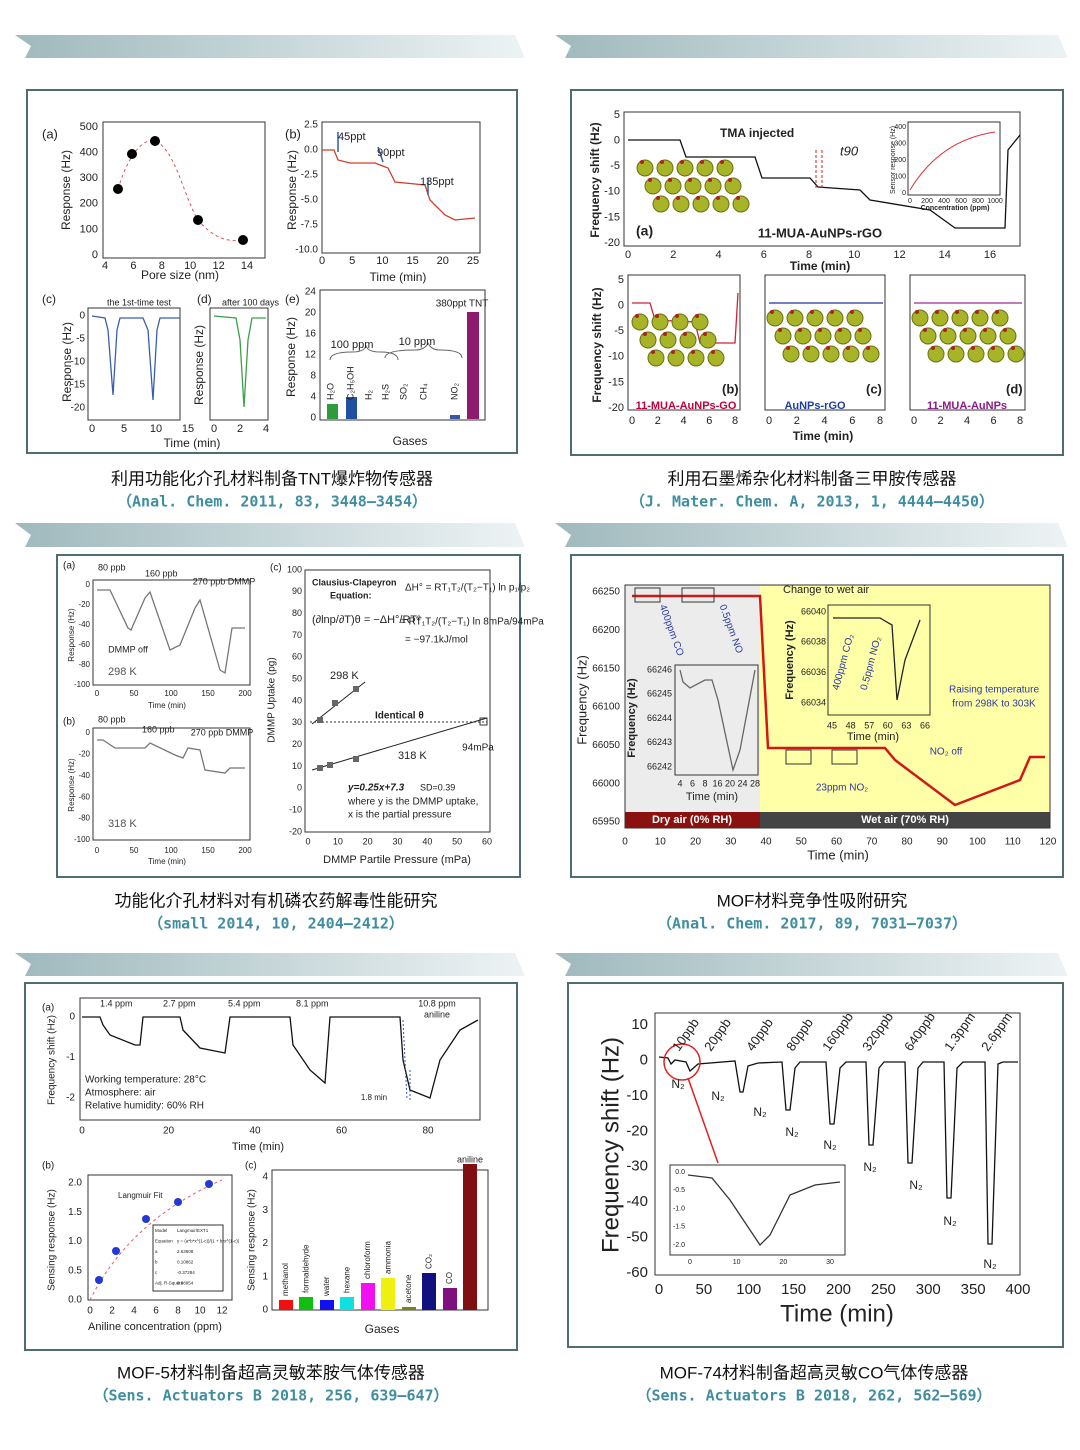  I want to click on tick-label: -2.0, so click(679, 1245).